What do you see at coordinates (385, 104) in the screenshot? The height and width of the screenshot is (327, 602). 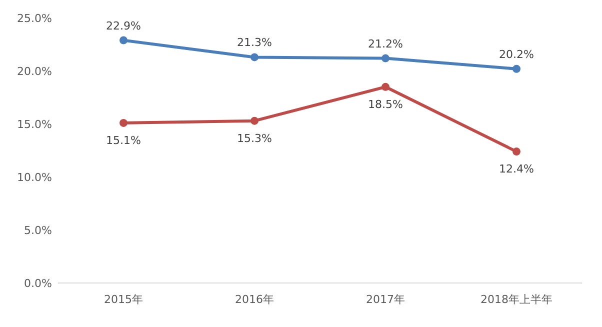 I see `data-label: 18.5%` at bounding box center [385, 104].